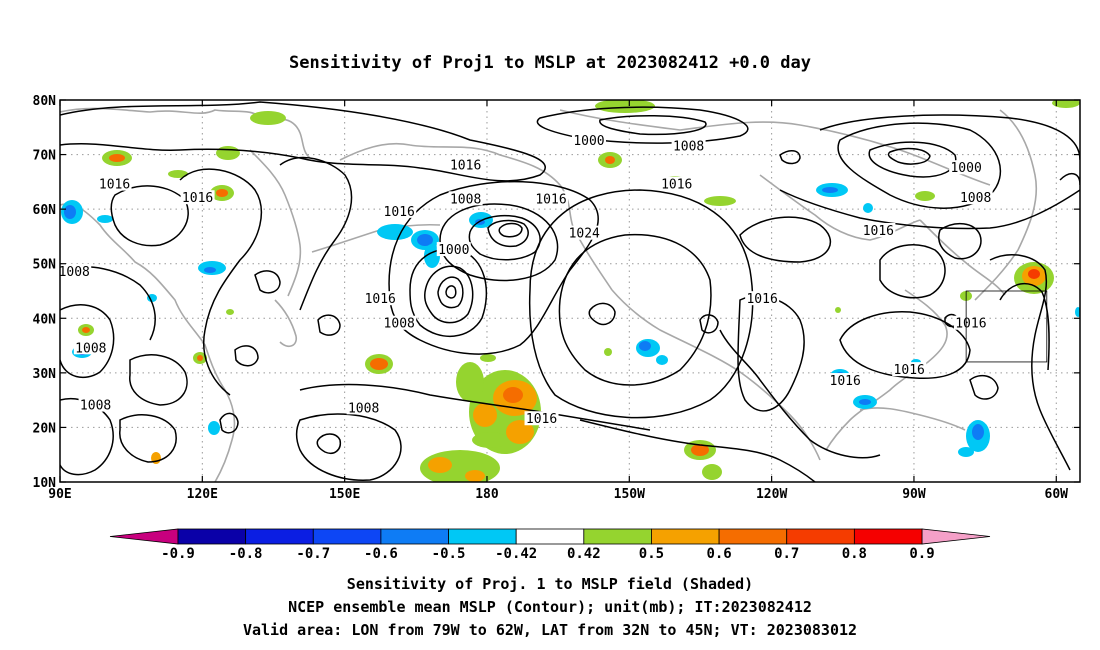 The width and height of the screenshot is (1100, 650). What do you see at coordinates (45, 374) in the screenshot?
I see `lat-tick-label: 30N` at bounding box center [45, 374].